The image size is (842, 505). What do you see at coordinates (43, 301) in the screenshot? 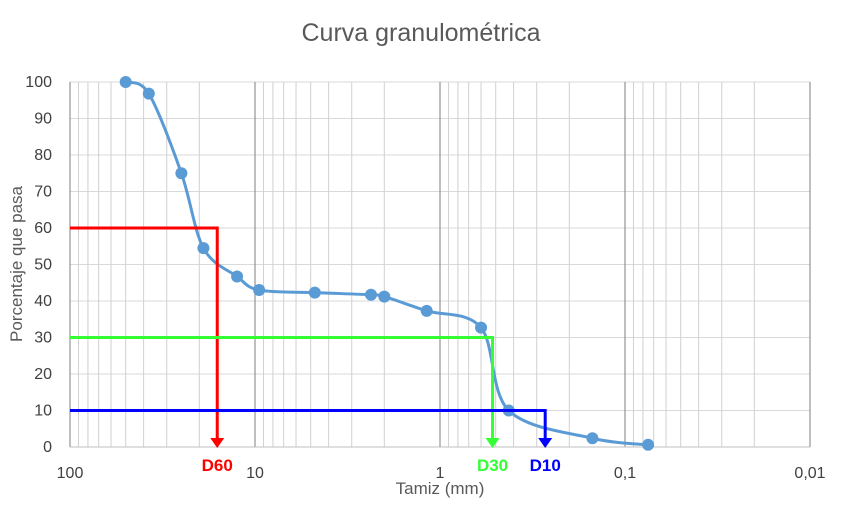
I see `y-tick-label: 40` at bounding box center [43, 301].